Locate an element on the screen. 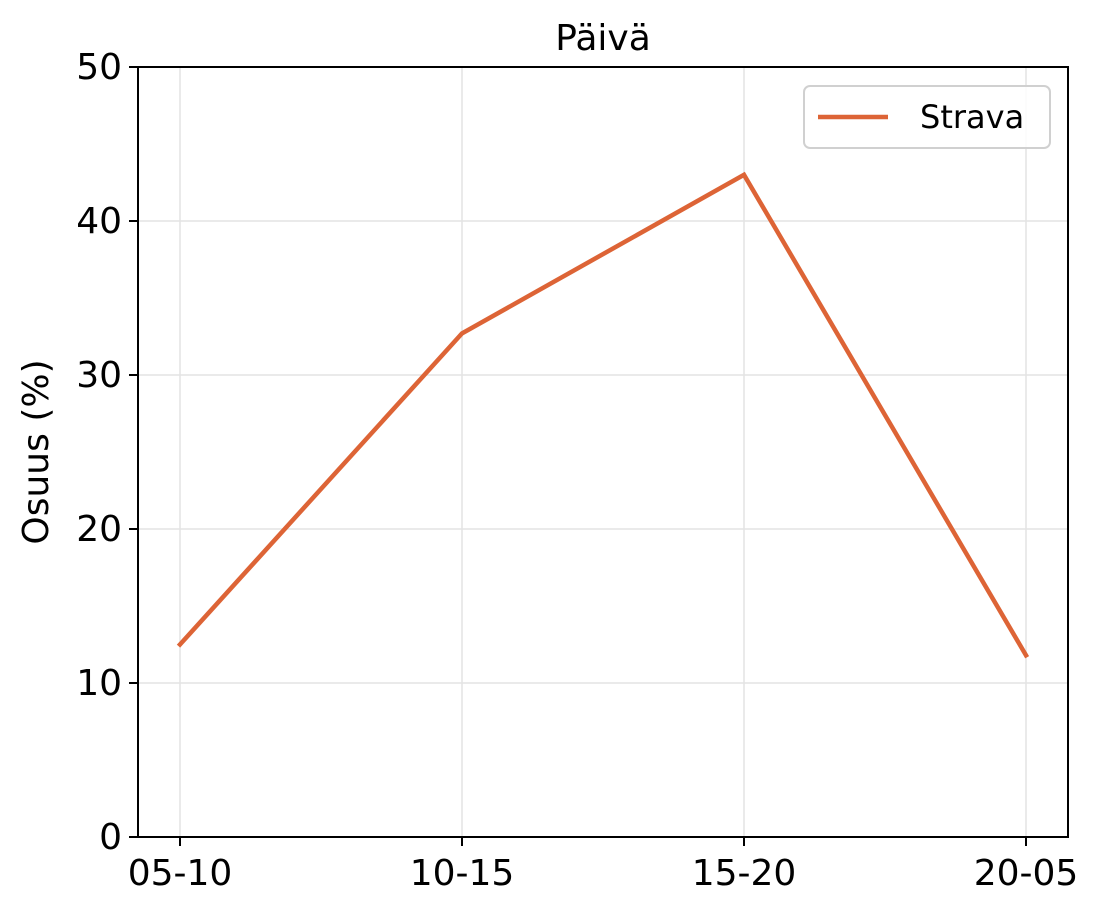  x-tick-label: 20-05 is located at coordinates (1026, 873).